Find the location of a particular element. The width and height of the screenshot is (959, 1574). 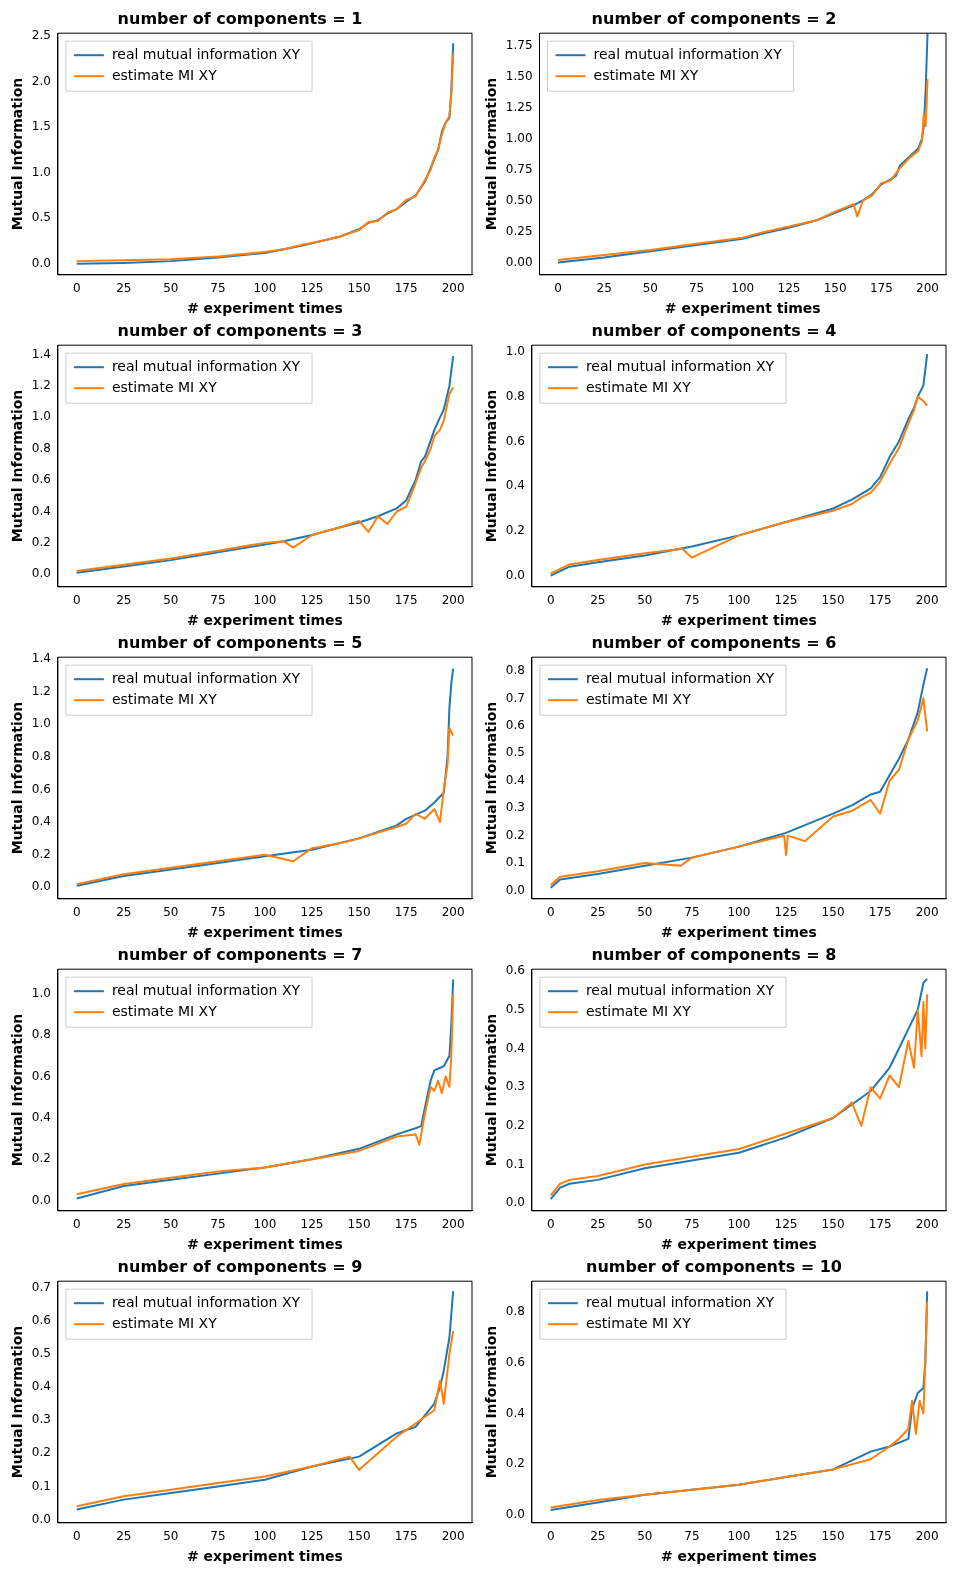

y-tick-label: 2.0 is located at coordinates (41, 80).